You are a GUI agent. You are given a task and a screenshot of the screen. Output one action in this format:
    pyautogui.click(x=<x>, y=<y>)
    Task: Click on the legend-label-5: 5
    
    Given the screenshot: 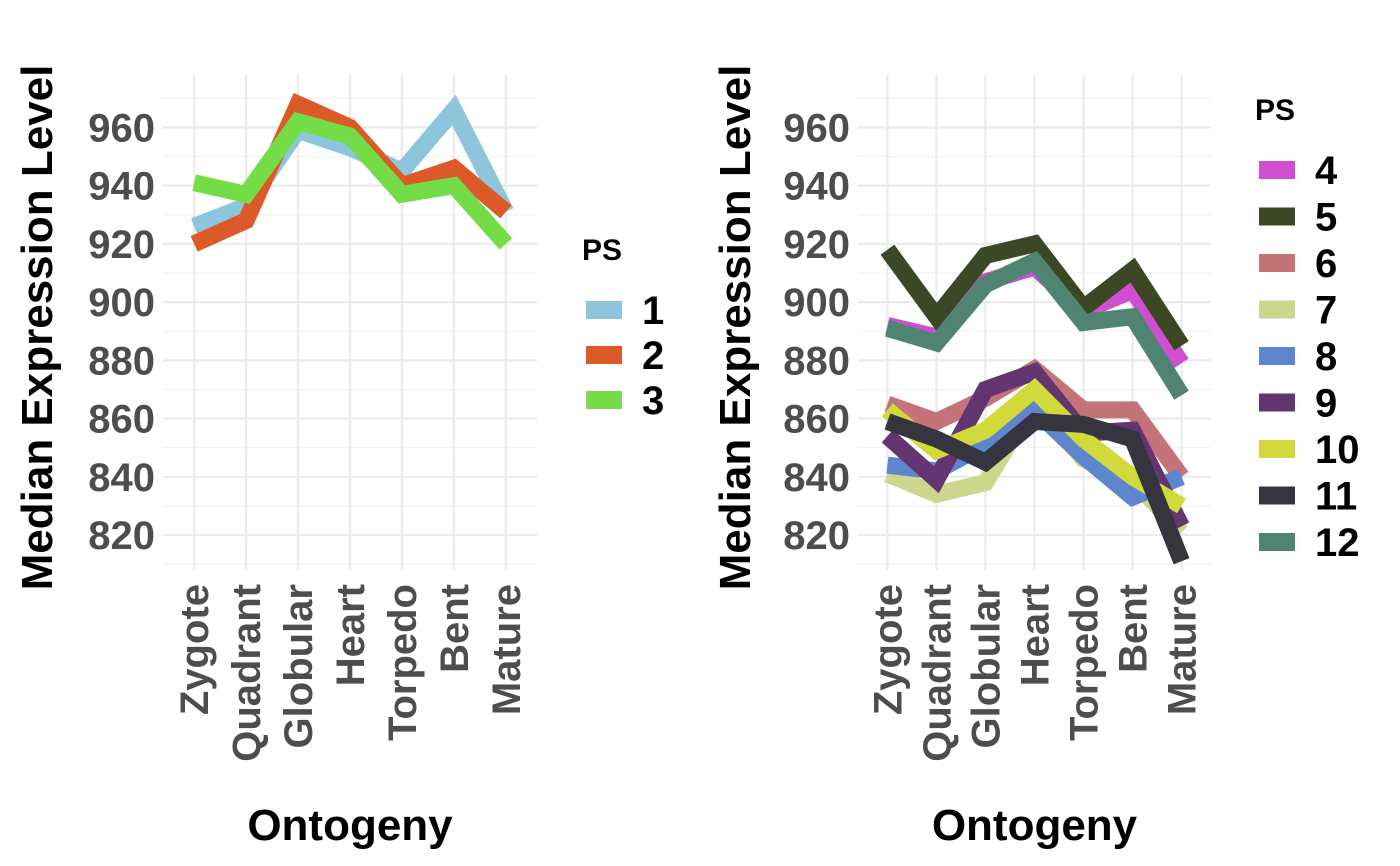 What is the action you would take?
    pyautogui.click(x=1326, y=218)
    